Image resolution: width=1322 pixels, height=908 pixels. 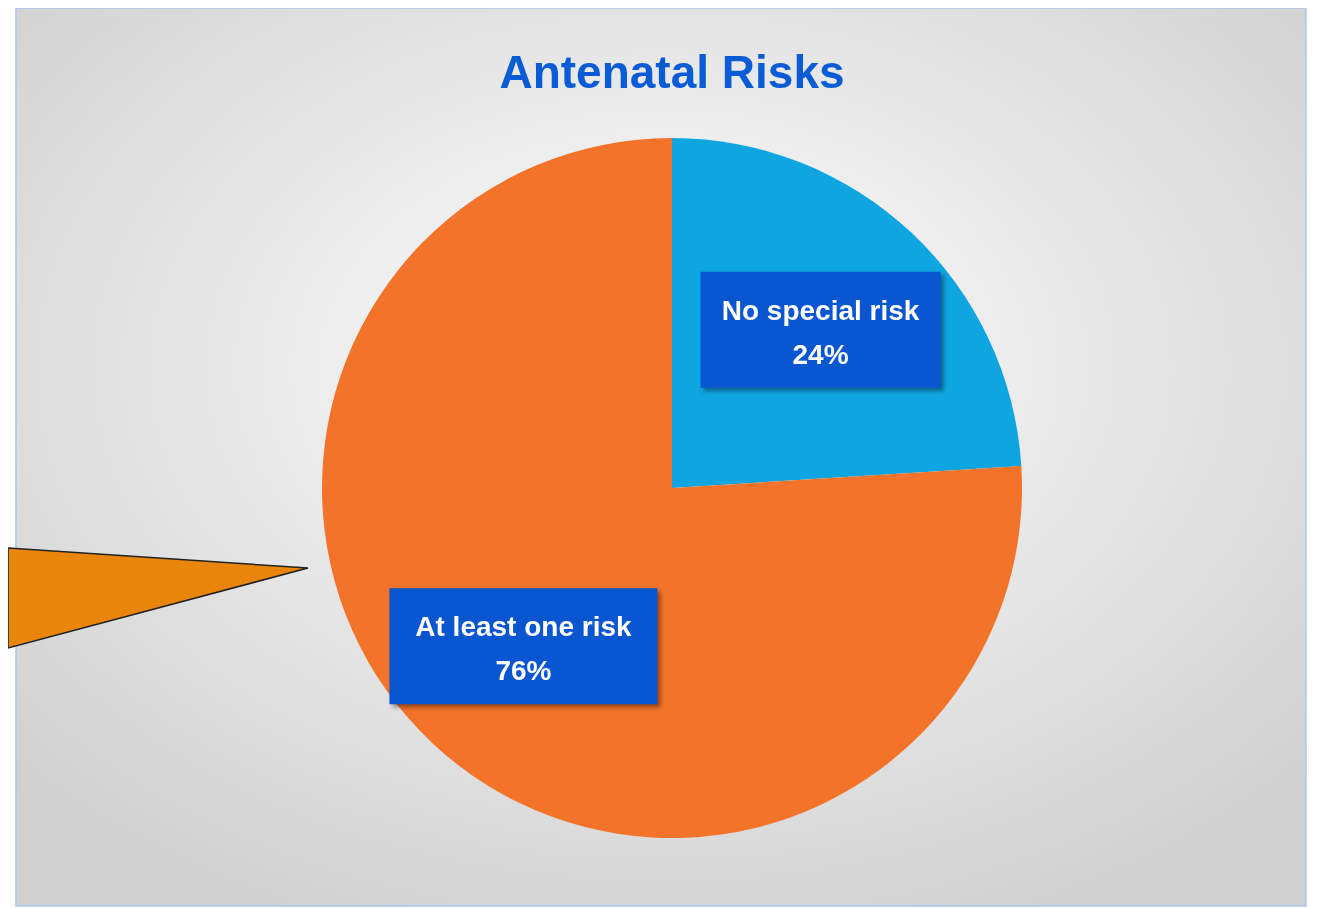 What do you see at coordinates (524, 627) in the screenshot?
I see `slice-label: At least one risk` at bounding box center [524, 627].